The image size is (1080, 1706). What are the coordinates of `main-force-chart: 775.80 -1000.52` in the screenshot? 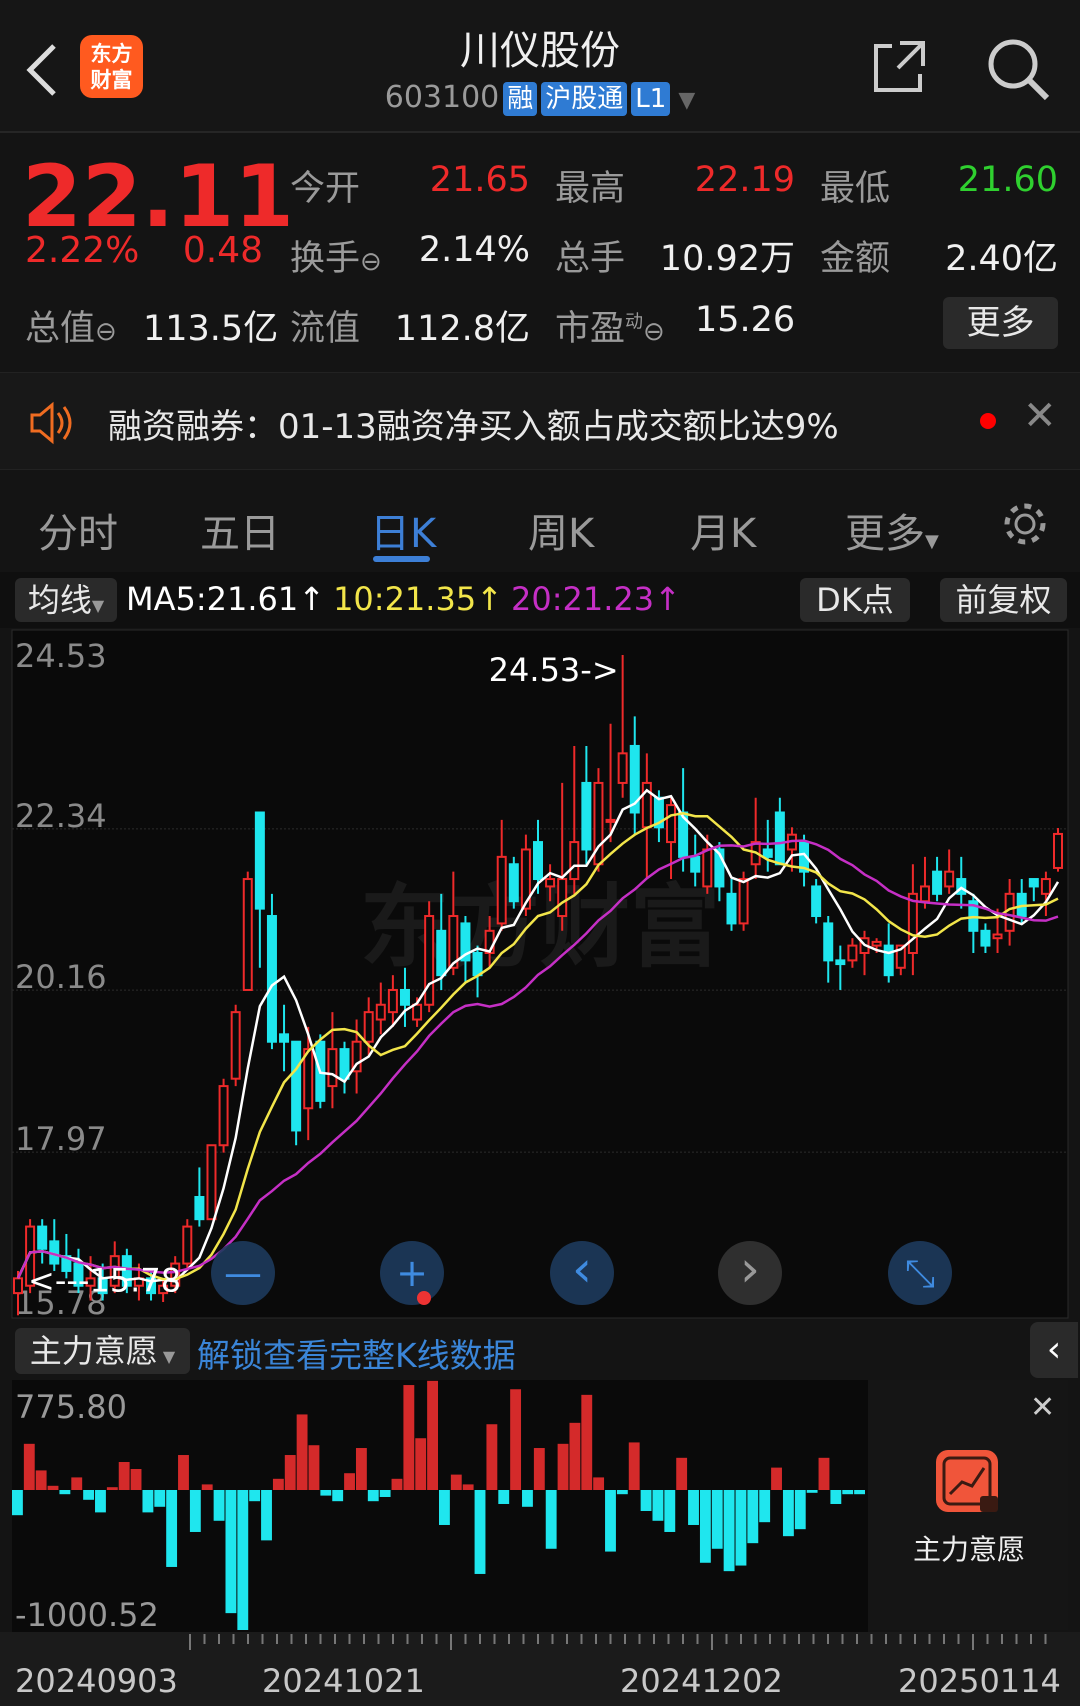 It's located at (440, 1506).